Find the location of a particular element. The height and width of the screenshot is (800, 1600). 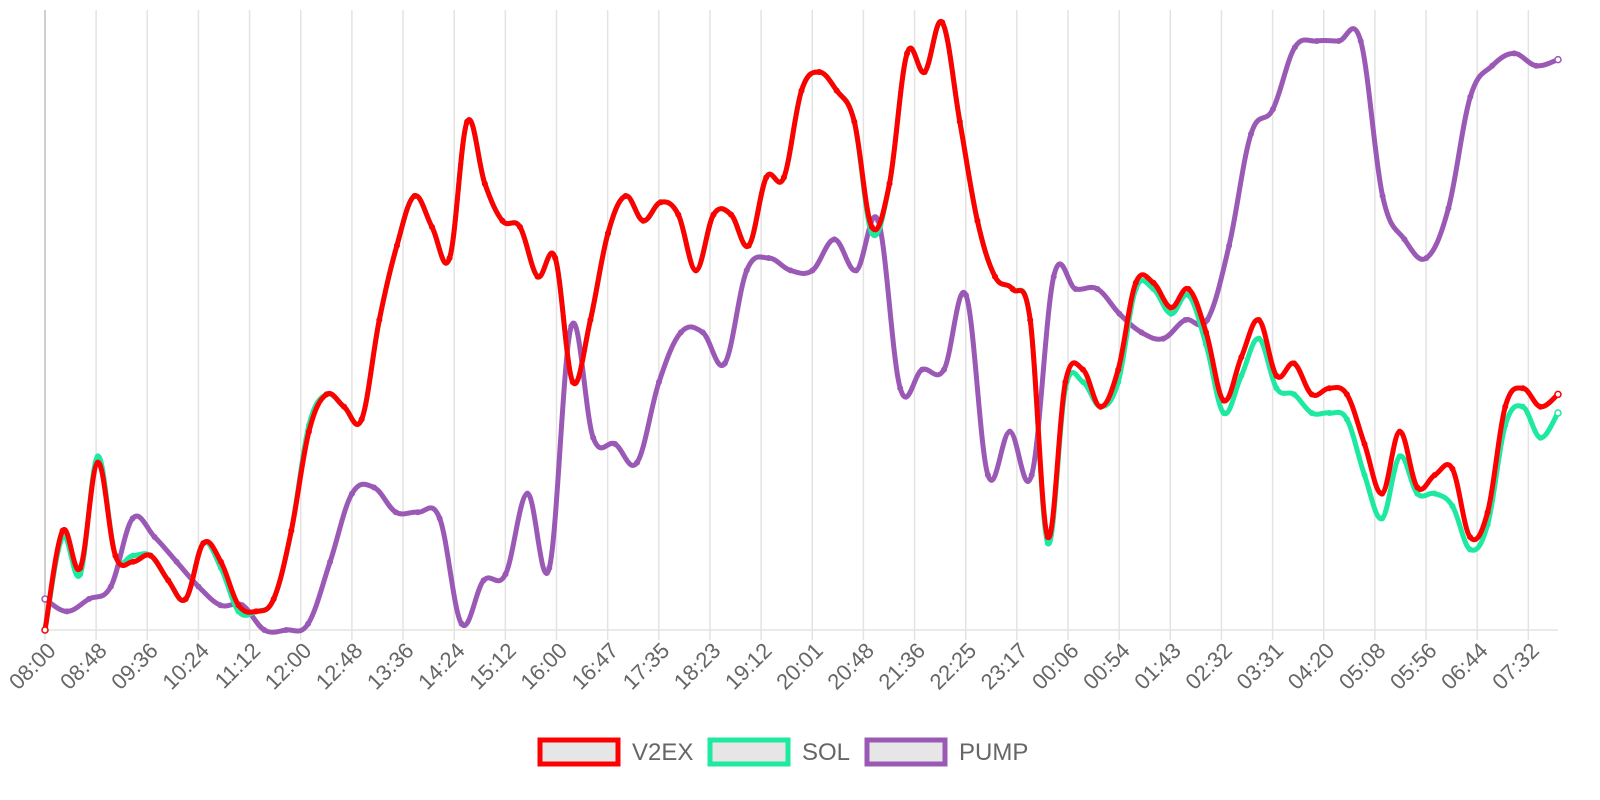

legend-item-pump: PUMP is located at coordinates (946, 752).